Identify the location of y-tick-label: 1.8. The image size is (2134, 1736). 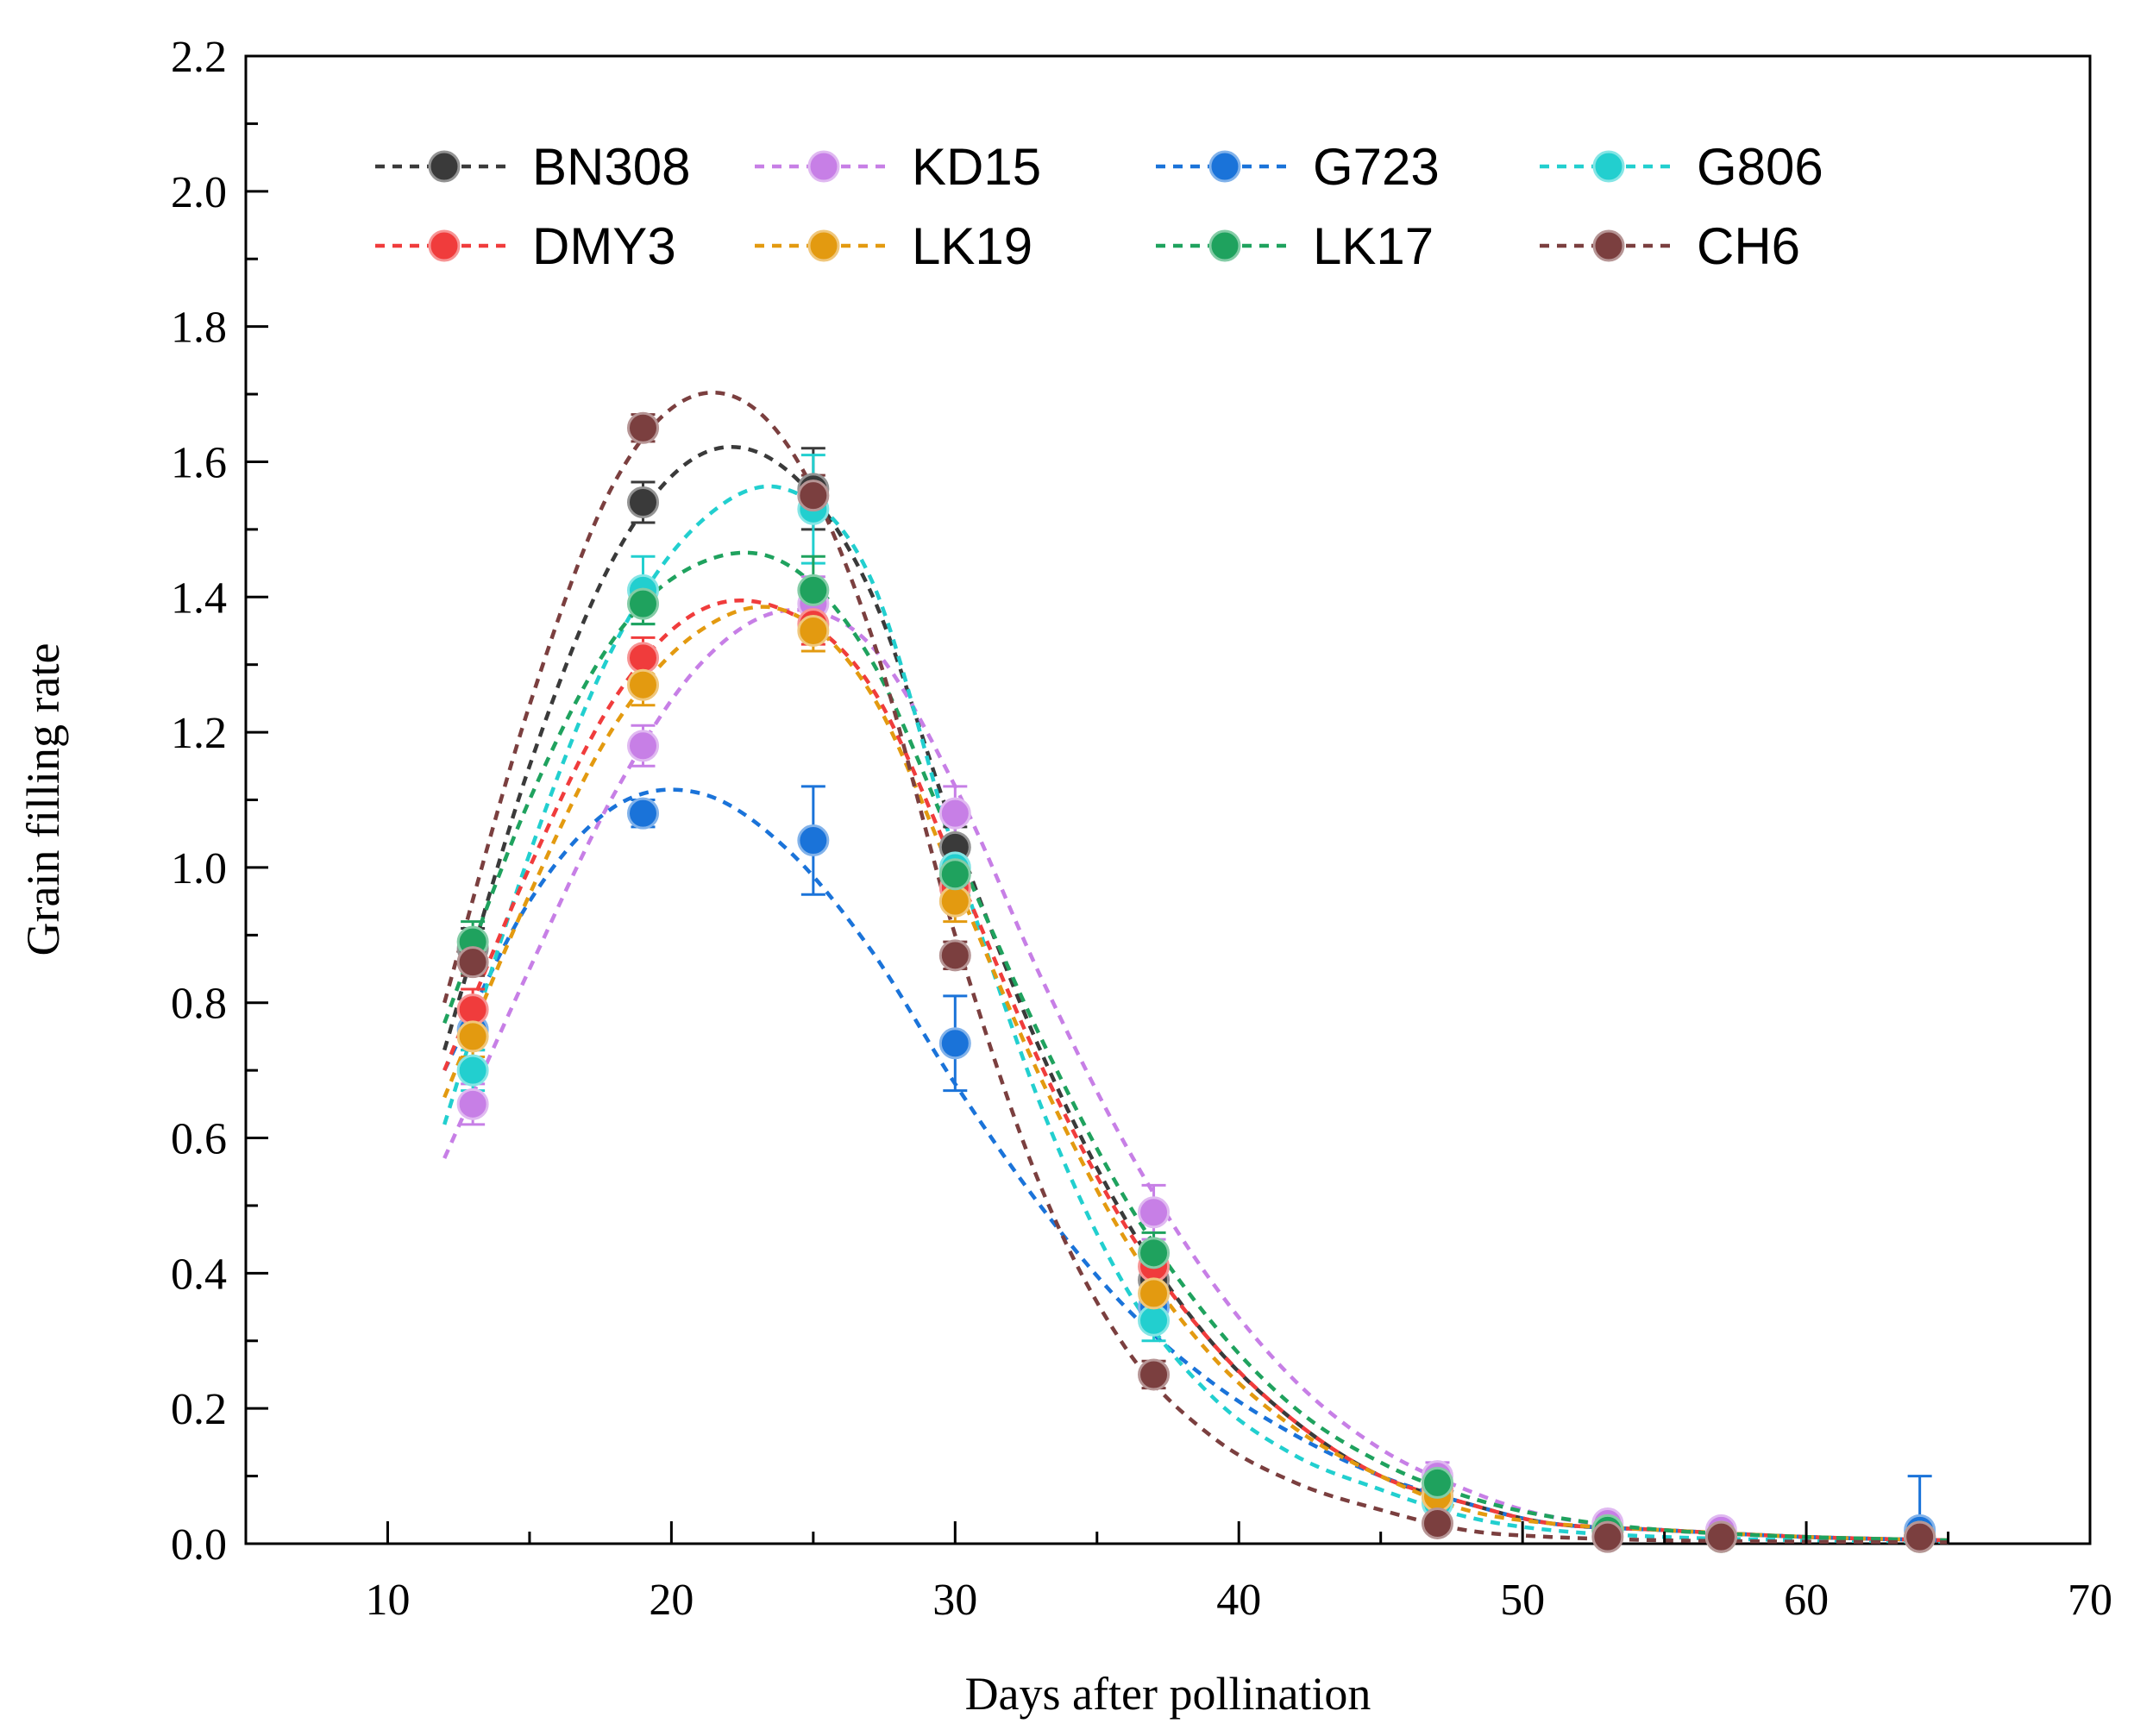
(199, 328).